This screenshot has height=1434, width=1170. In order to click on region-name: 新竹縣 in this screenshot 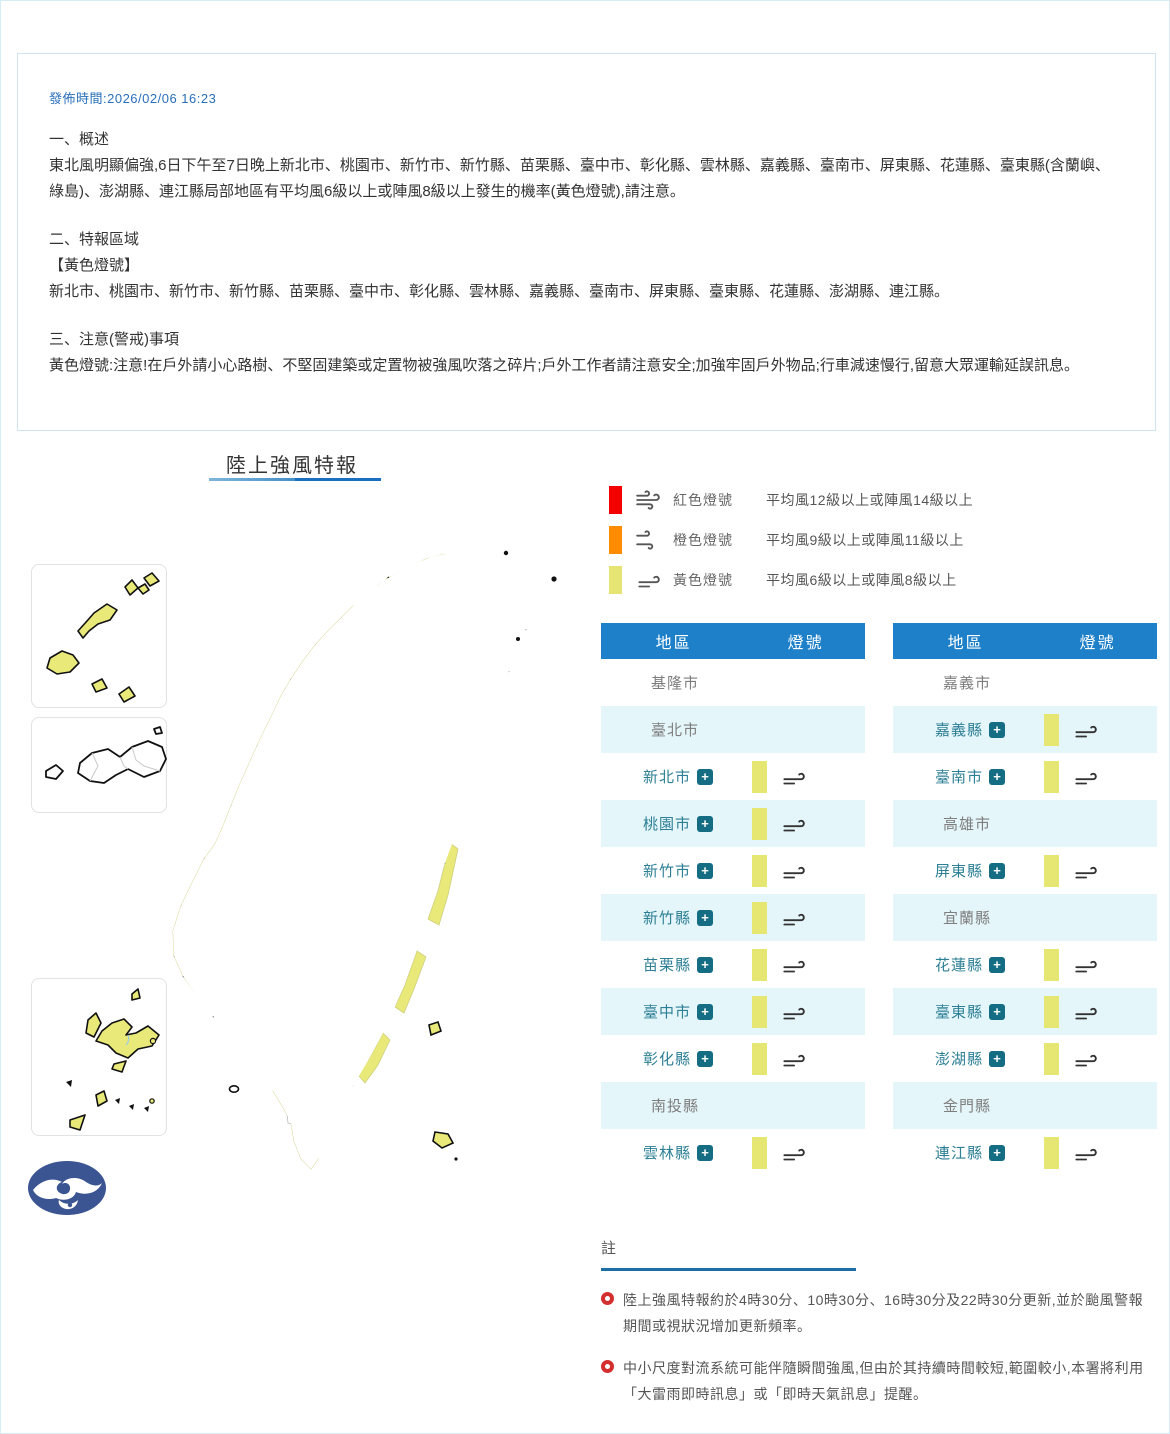, I will do `click(667, 918)`.